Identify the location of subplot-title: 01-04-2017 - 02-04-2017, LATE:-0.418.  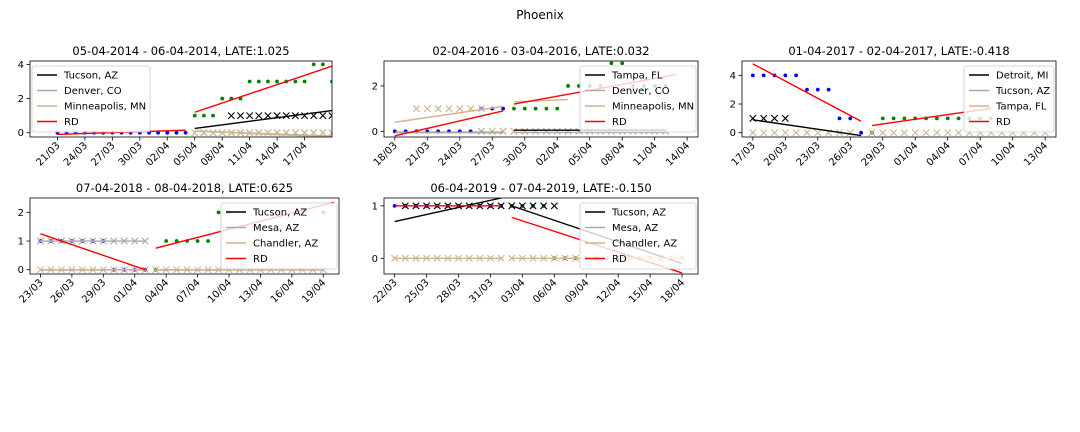
(898, 51).